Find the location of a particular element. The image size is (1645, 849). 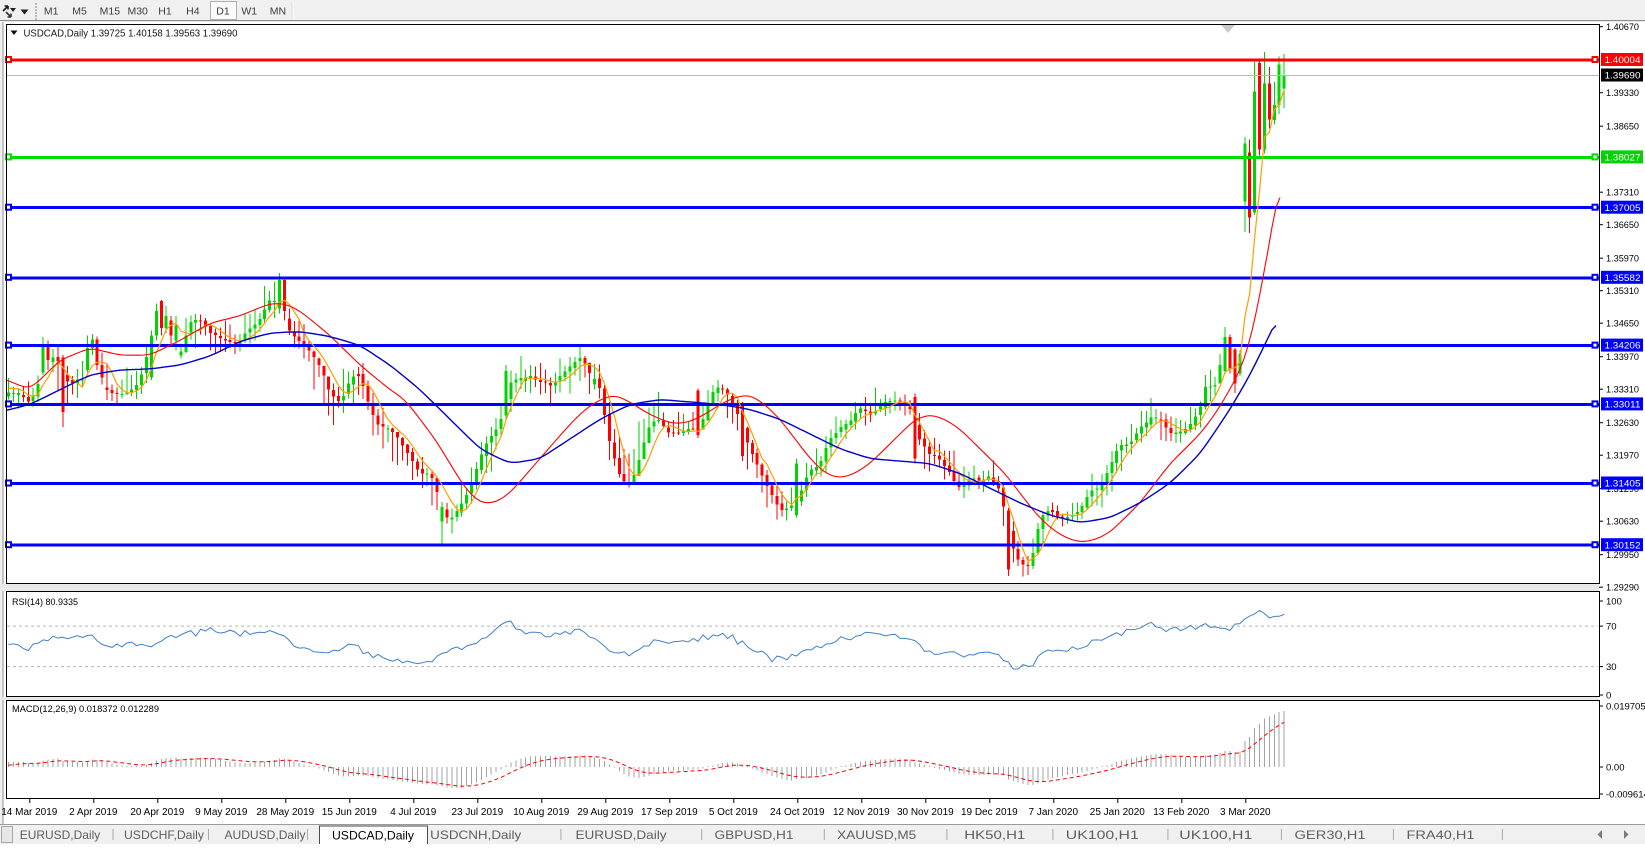

svg-text: 1.31970 is located at coordinates (1622, 456).